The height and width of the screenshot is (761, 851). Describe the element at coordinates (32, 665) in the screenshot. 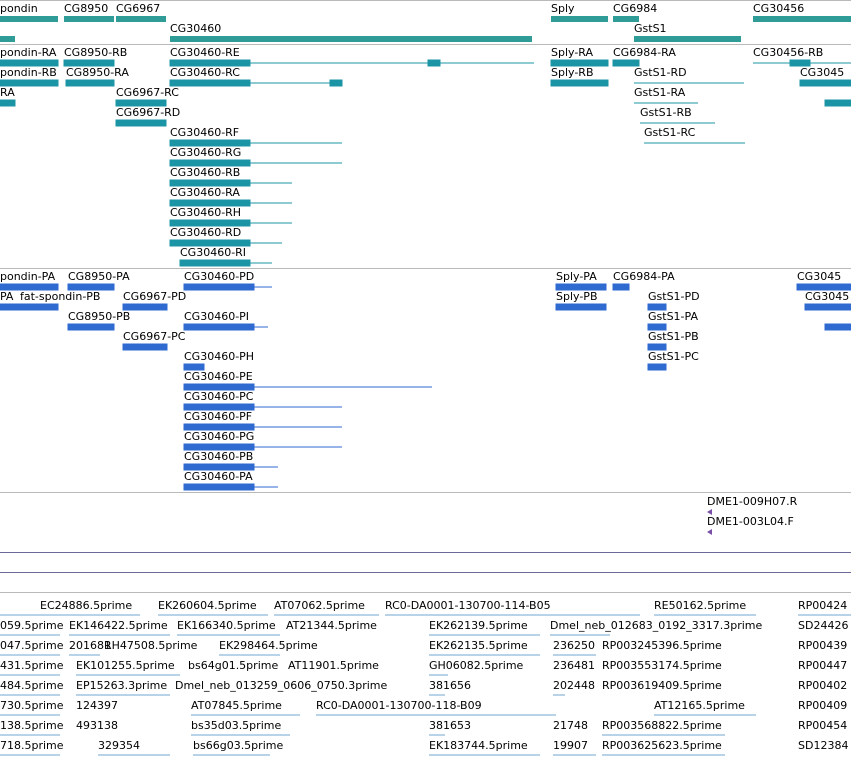

I see `est-label: 431.5prime` at that location.